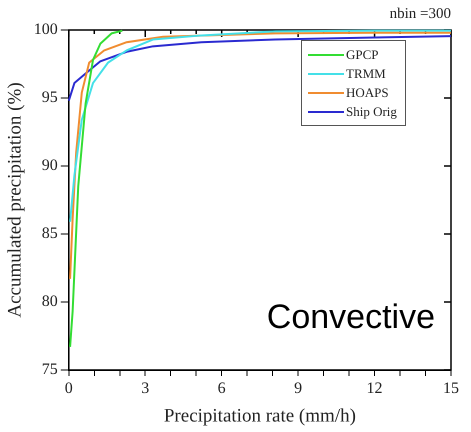 This screenshot has width=471, height=432. What do you see at coordinates (260, 416) in the screenshot?
I see `x-axis-title: Precipitation rate (mm/h)` at bounding box center [260, 416].